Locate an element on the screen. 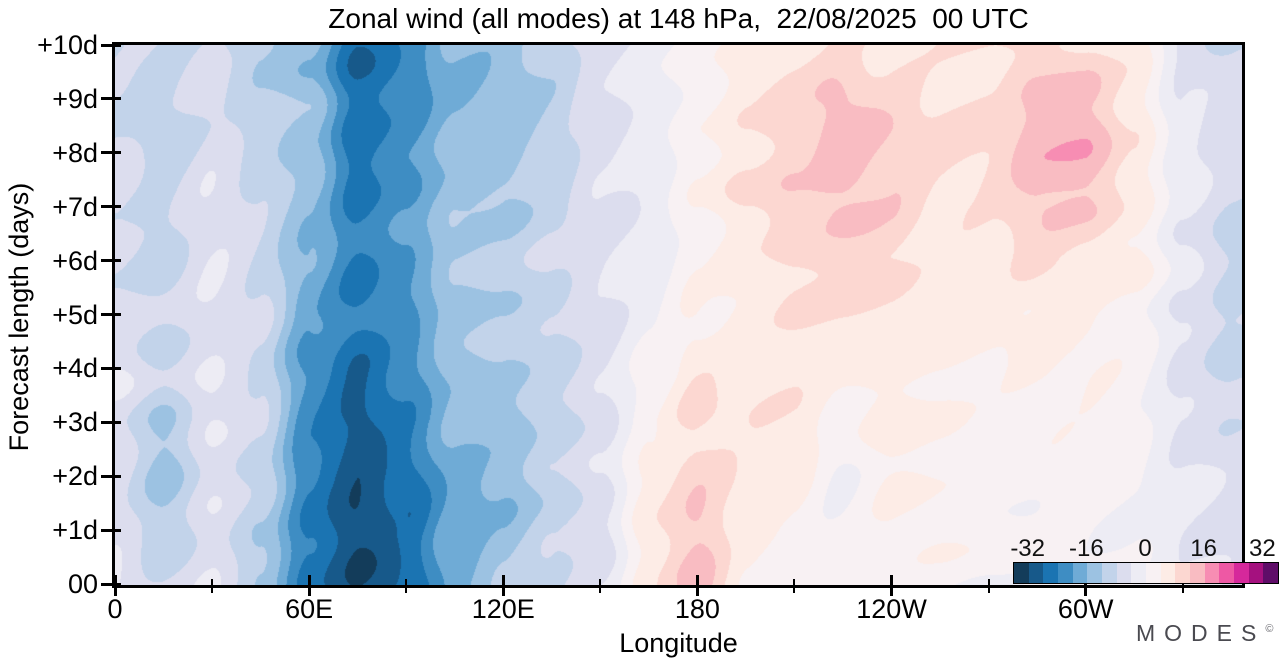  colorbar: -32 -16 0 16 32 is located at coordinates (1144, 560).